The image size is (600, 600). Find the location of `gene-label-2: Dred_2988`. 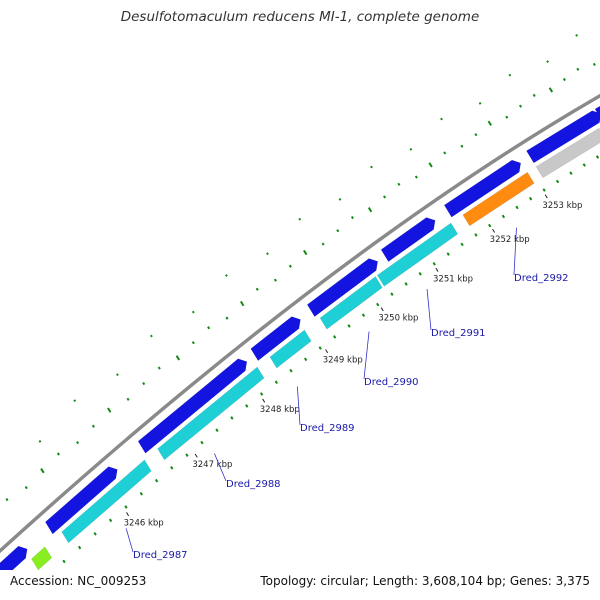

gene-label-2: Dred_2988 is located at coordinates (253, 484).